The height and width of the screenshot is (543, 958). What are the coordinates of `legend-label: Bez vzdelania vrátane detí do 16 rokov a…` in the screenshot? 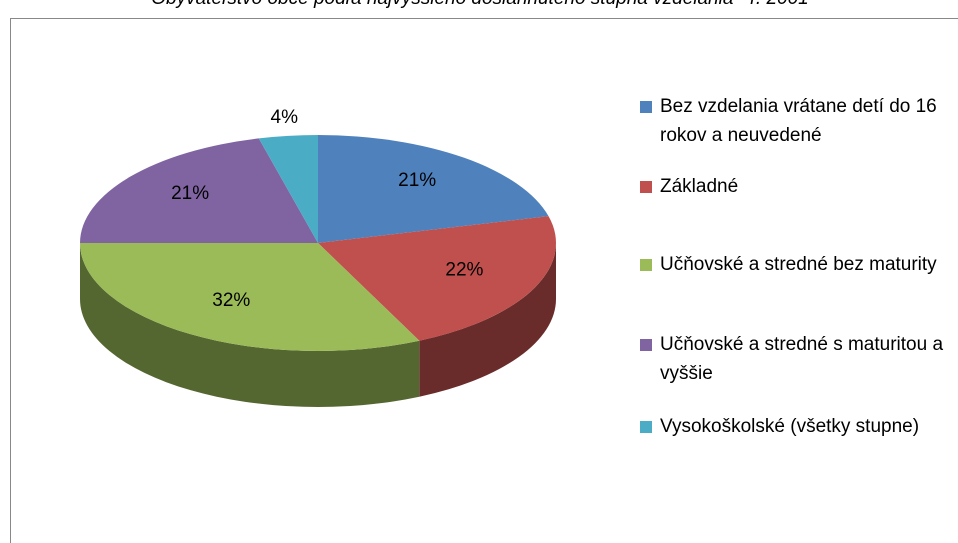 It's located at (798, 121).